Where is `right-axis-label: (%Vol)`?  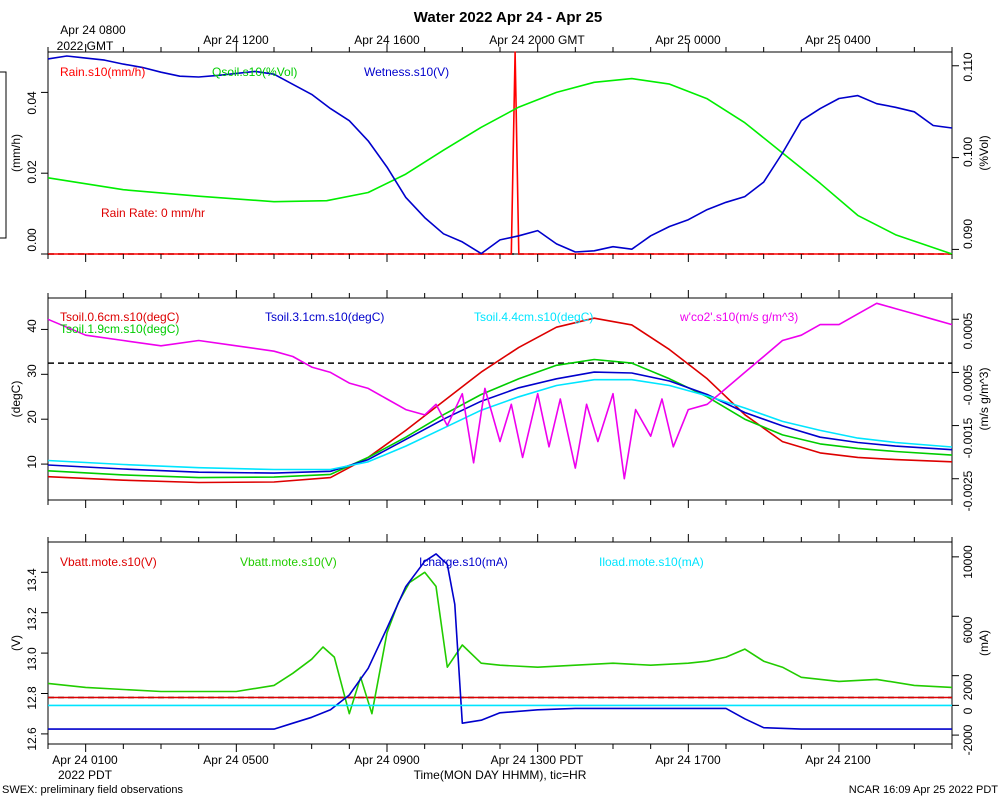
right-axis-label: (%Vol) is located at coordinates (984, 152).